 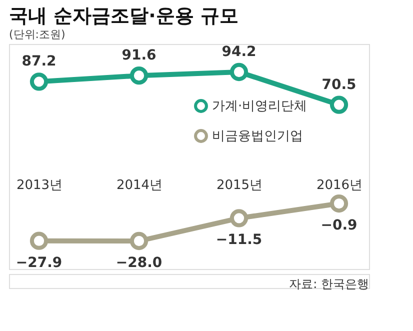 I want to click on data-label: 94.2, so click(x=239, y=52).